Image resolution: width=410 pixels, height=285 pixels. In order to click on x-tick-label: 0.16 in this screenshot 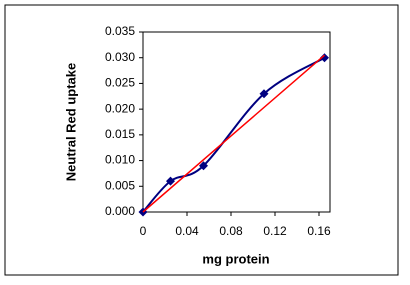, I will do `click(319, 231)`.